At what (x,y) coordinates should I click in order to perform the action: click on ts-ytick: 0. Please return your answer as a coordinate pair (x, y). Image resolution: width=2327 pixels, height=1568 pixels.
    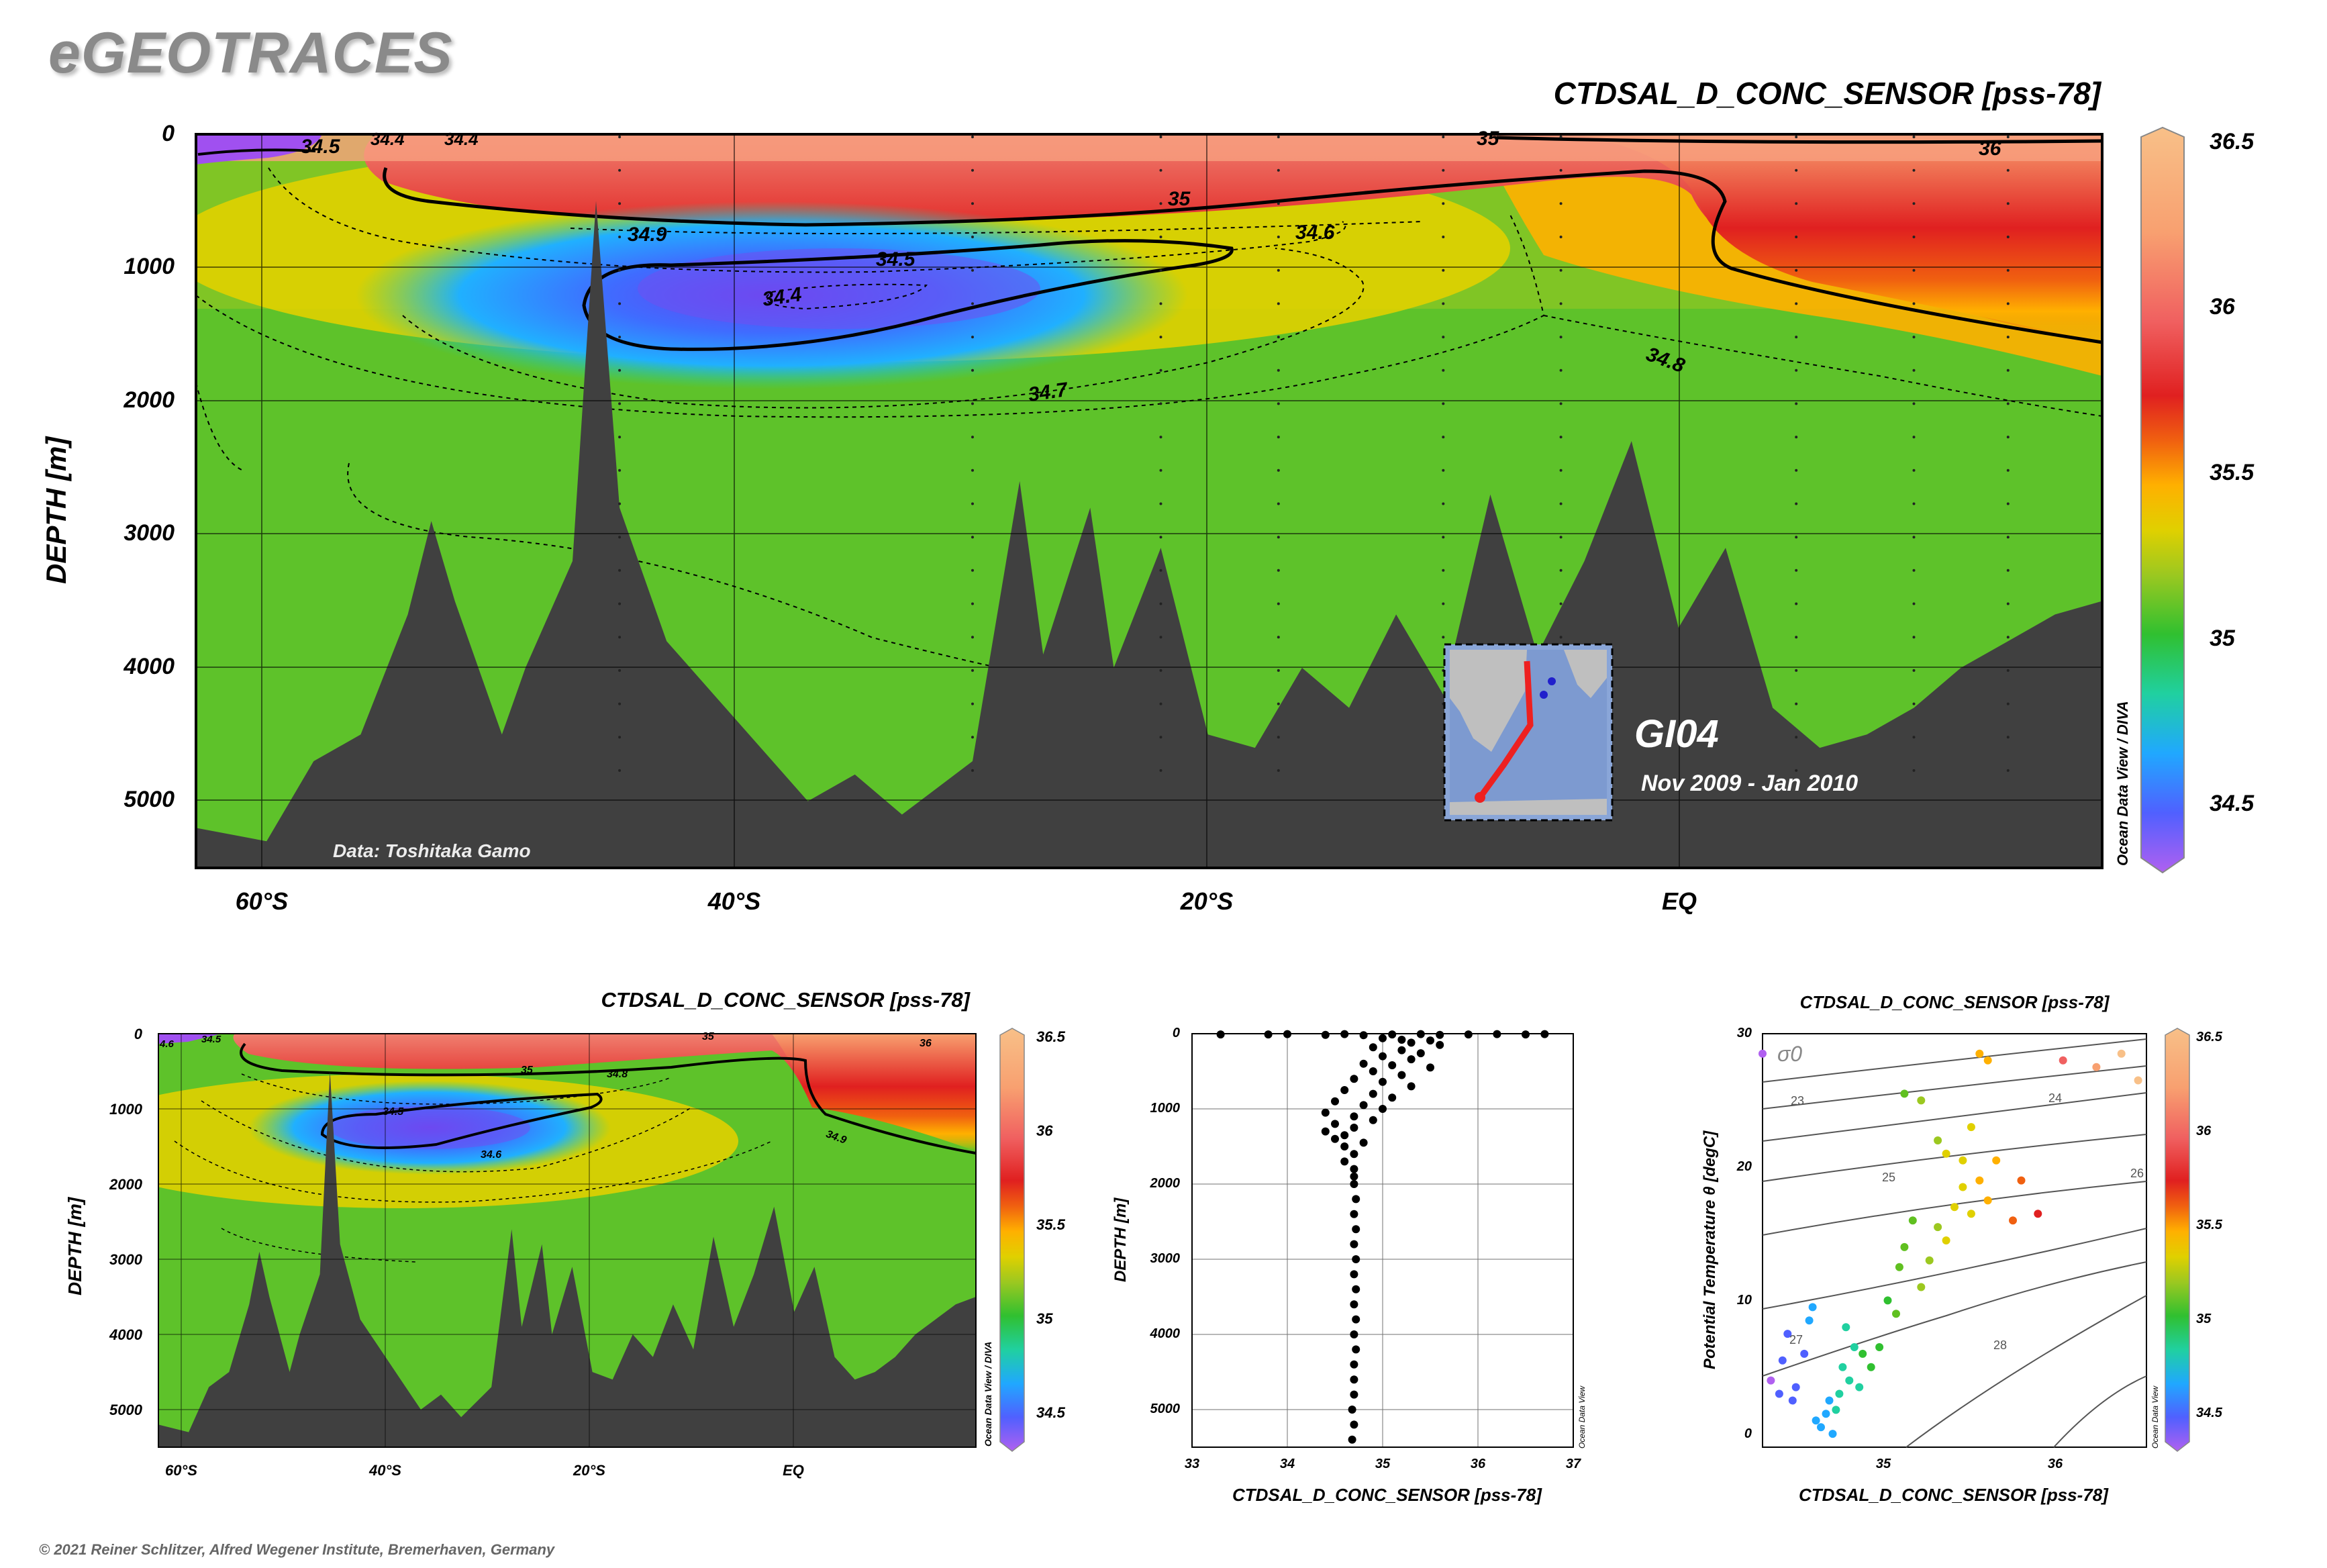
    Looking at the image, I should click on (1748, 1433).